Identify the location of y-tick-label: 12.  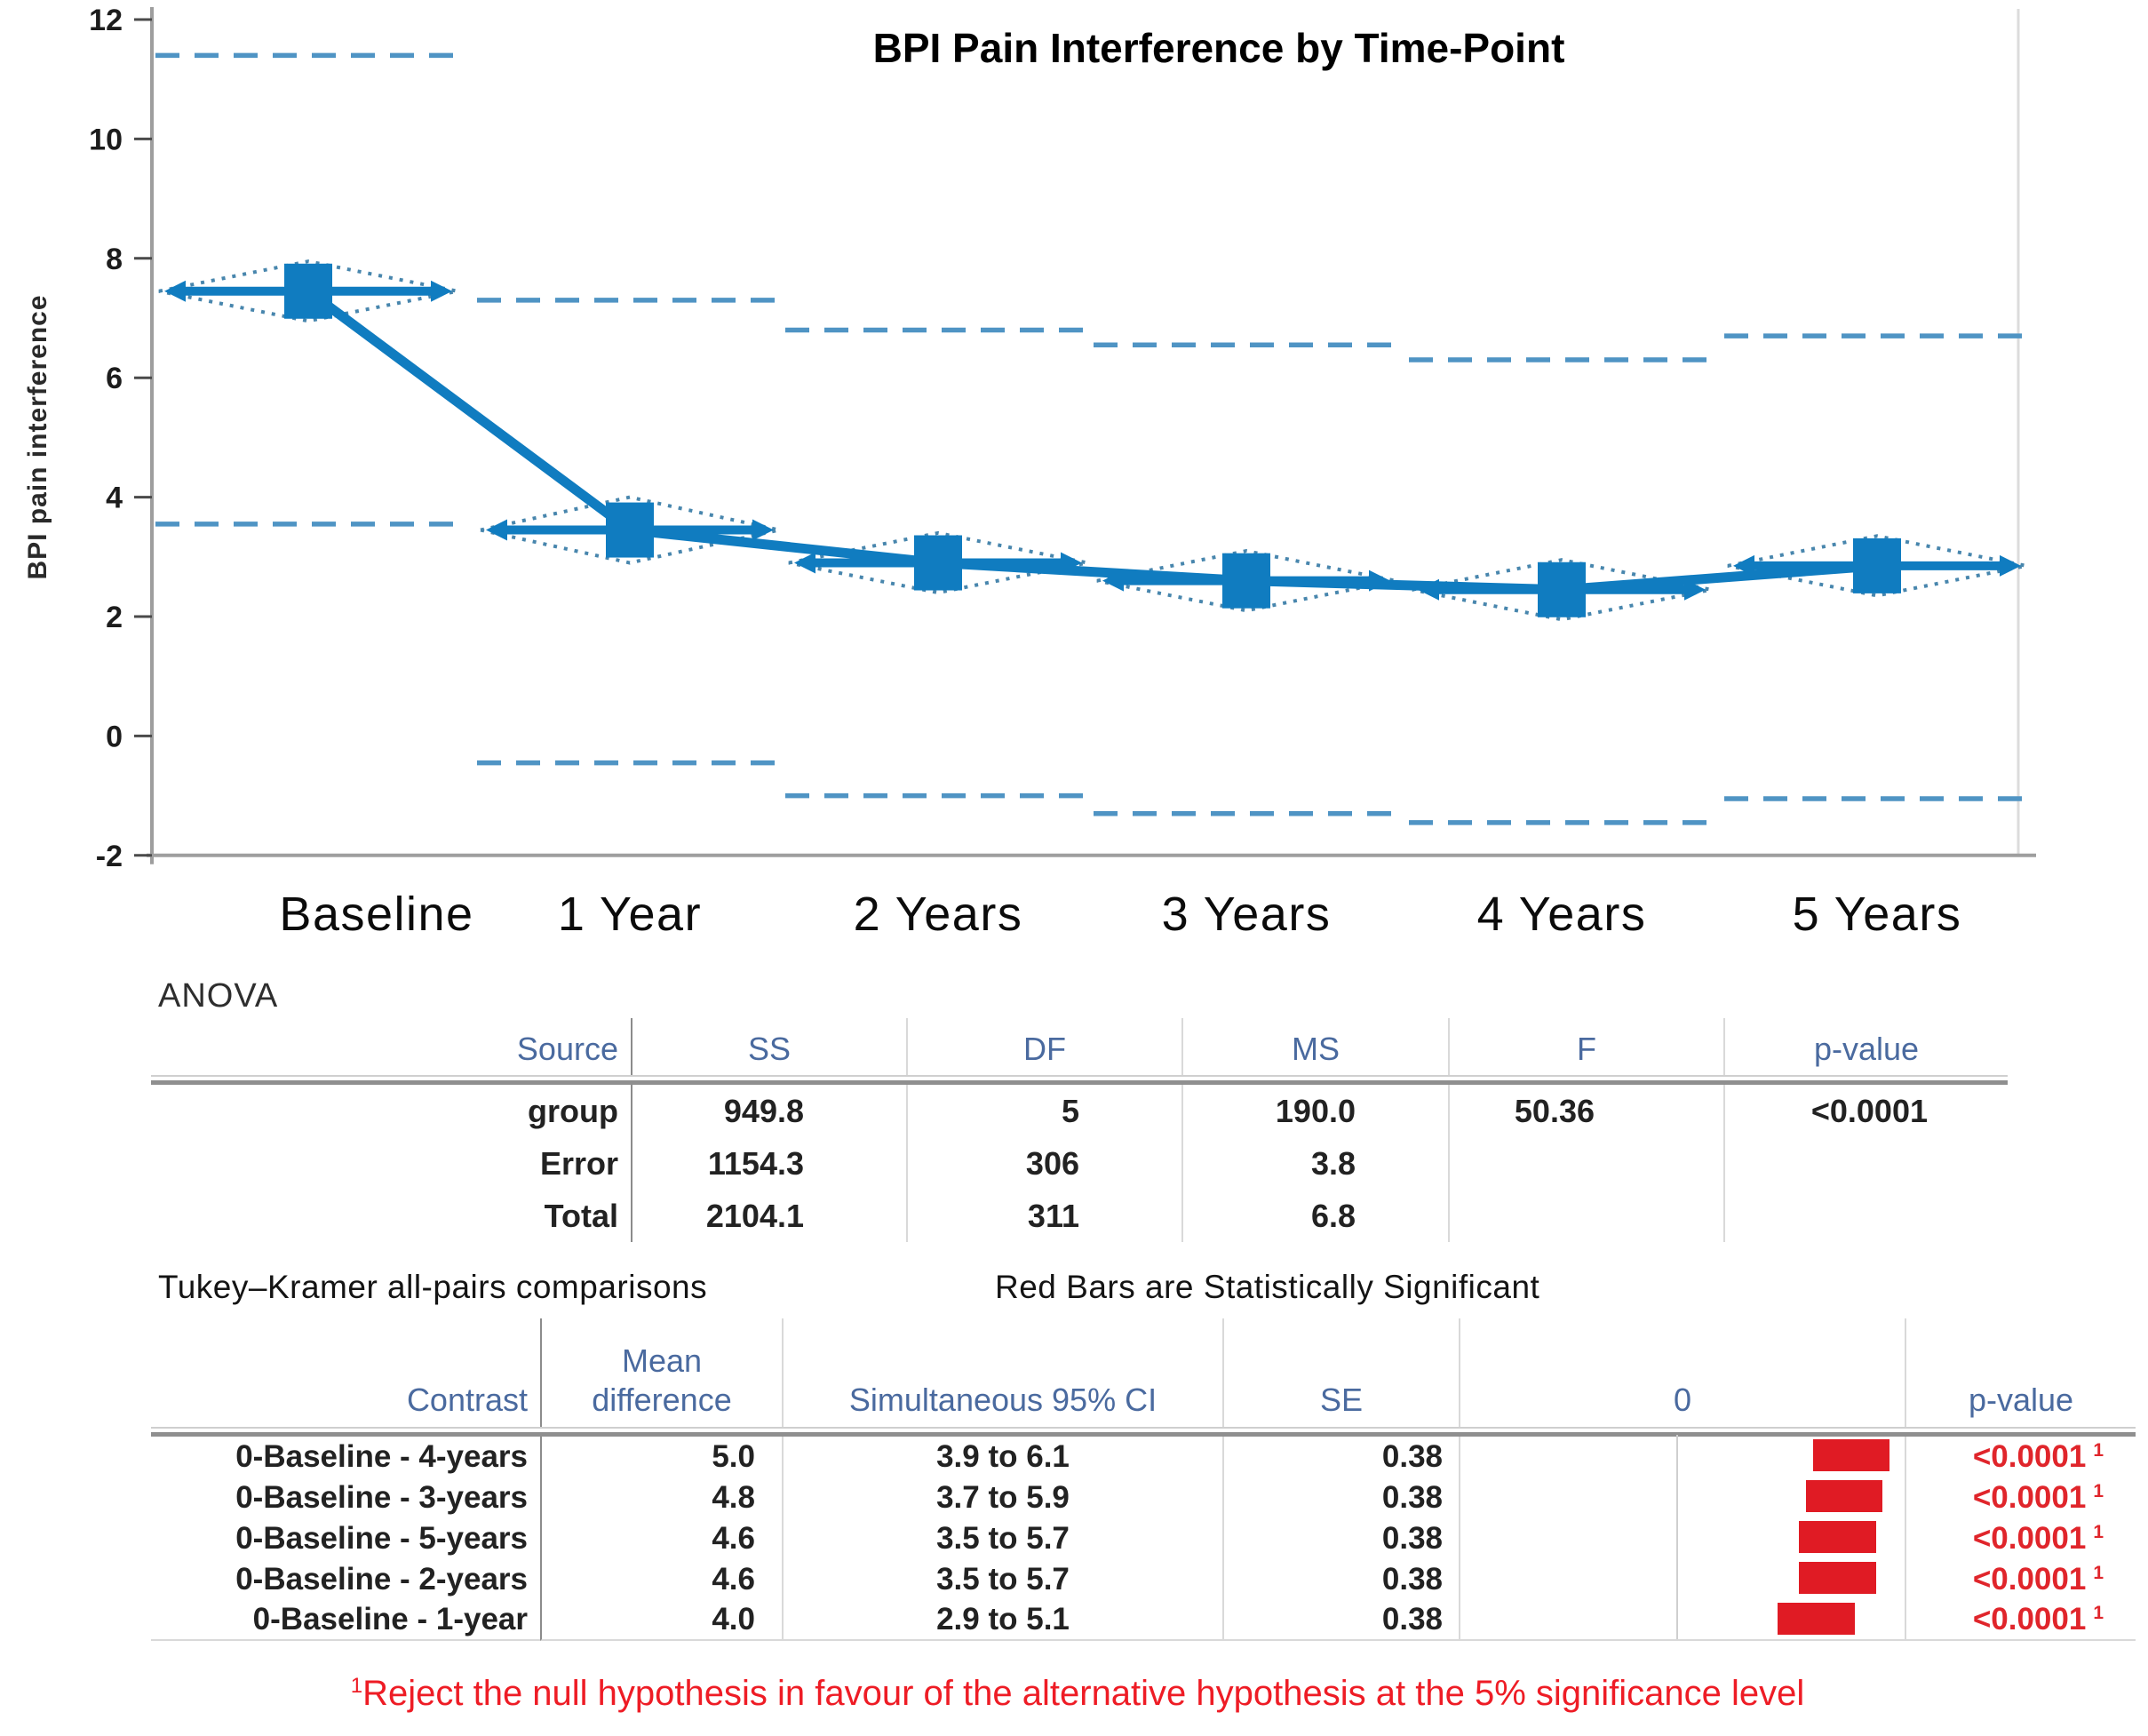
(106, 21).